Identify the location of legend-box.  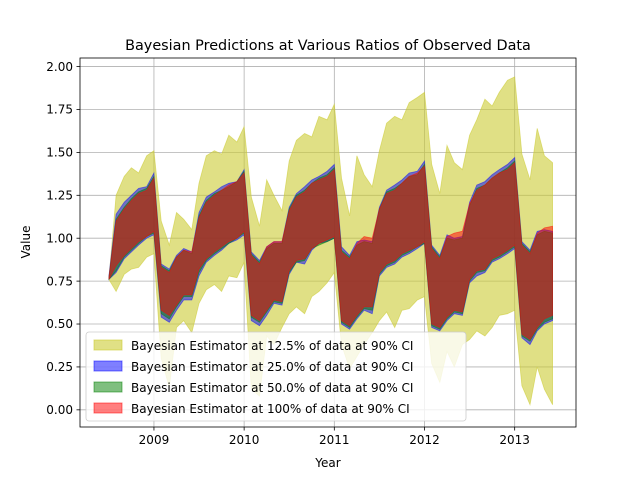
(276, 376).